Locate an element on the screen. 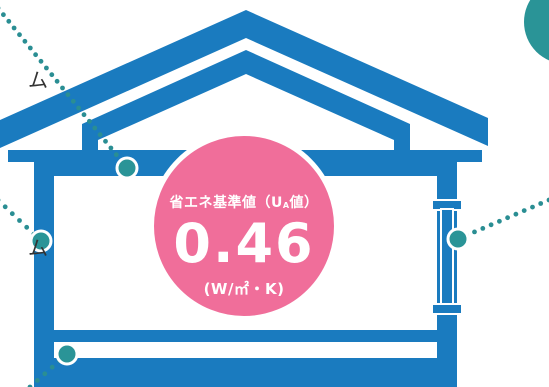 Image resolution: width=549 pixels, height=387 pixels. floor-lower is located at coordinates (245, 372).